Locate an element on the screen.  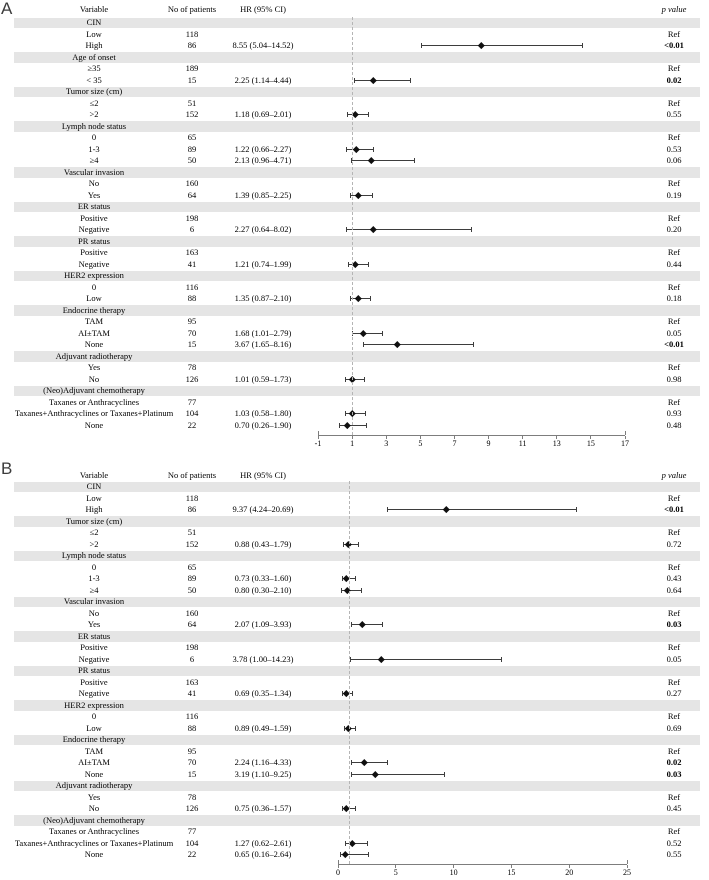
x-axis-line is located at coordinates (471, 435).